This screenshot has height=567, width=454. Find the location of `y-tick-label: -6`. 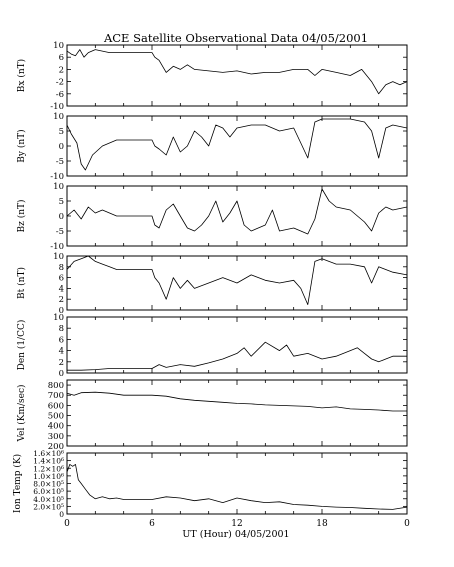

y-tick-label: -6 is located at coordinates (60, 95).